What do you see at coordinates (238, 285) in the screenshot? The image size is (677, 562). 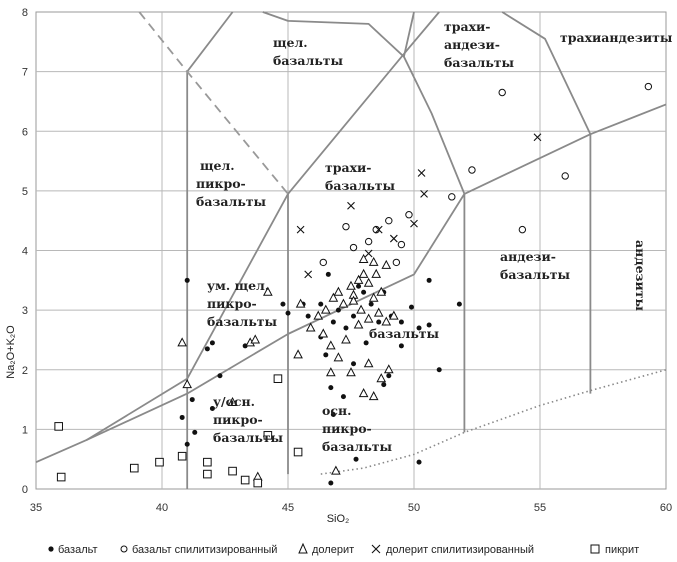 I see `region-label: ум. щел.` at bounding box center [238, 285].